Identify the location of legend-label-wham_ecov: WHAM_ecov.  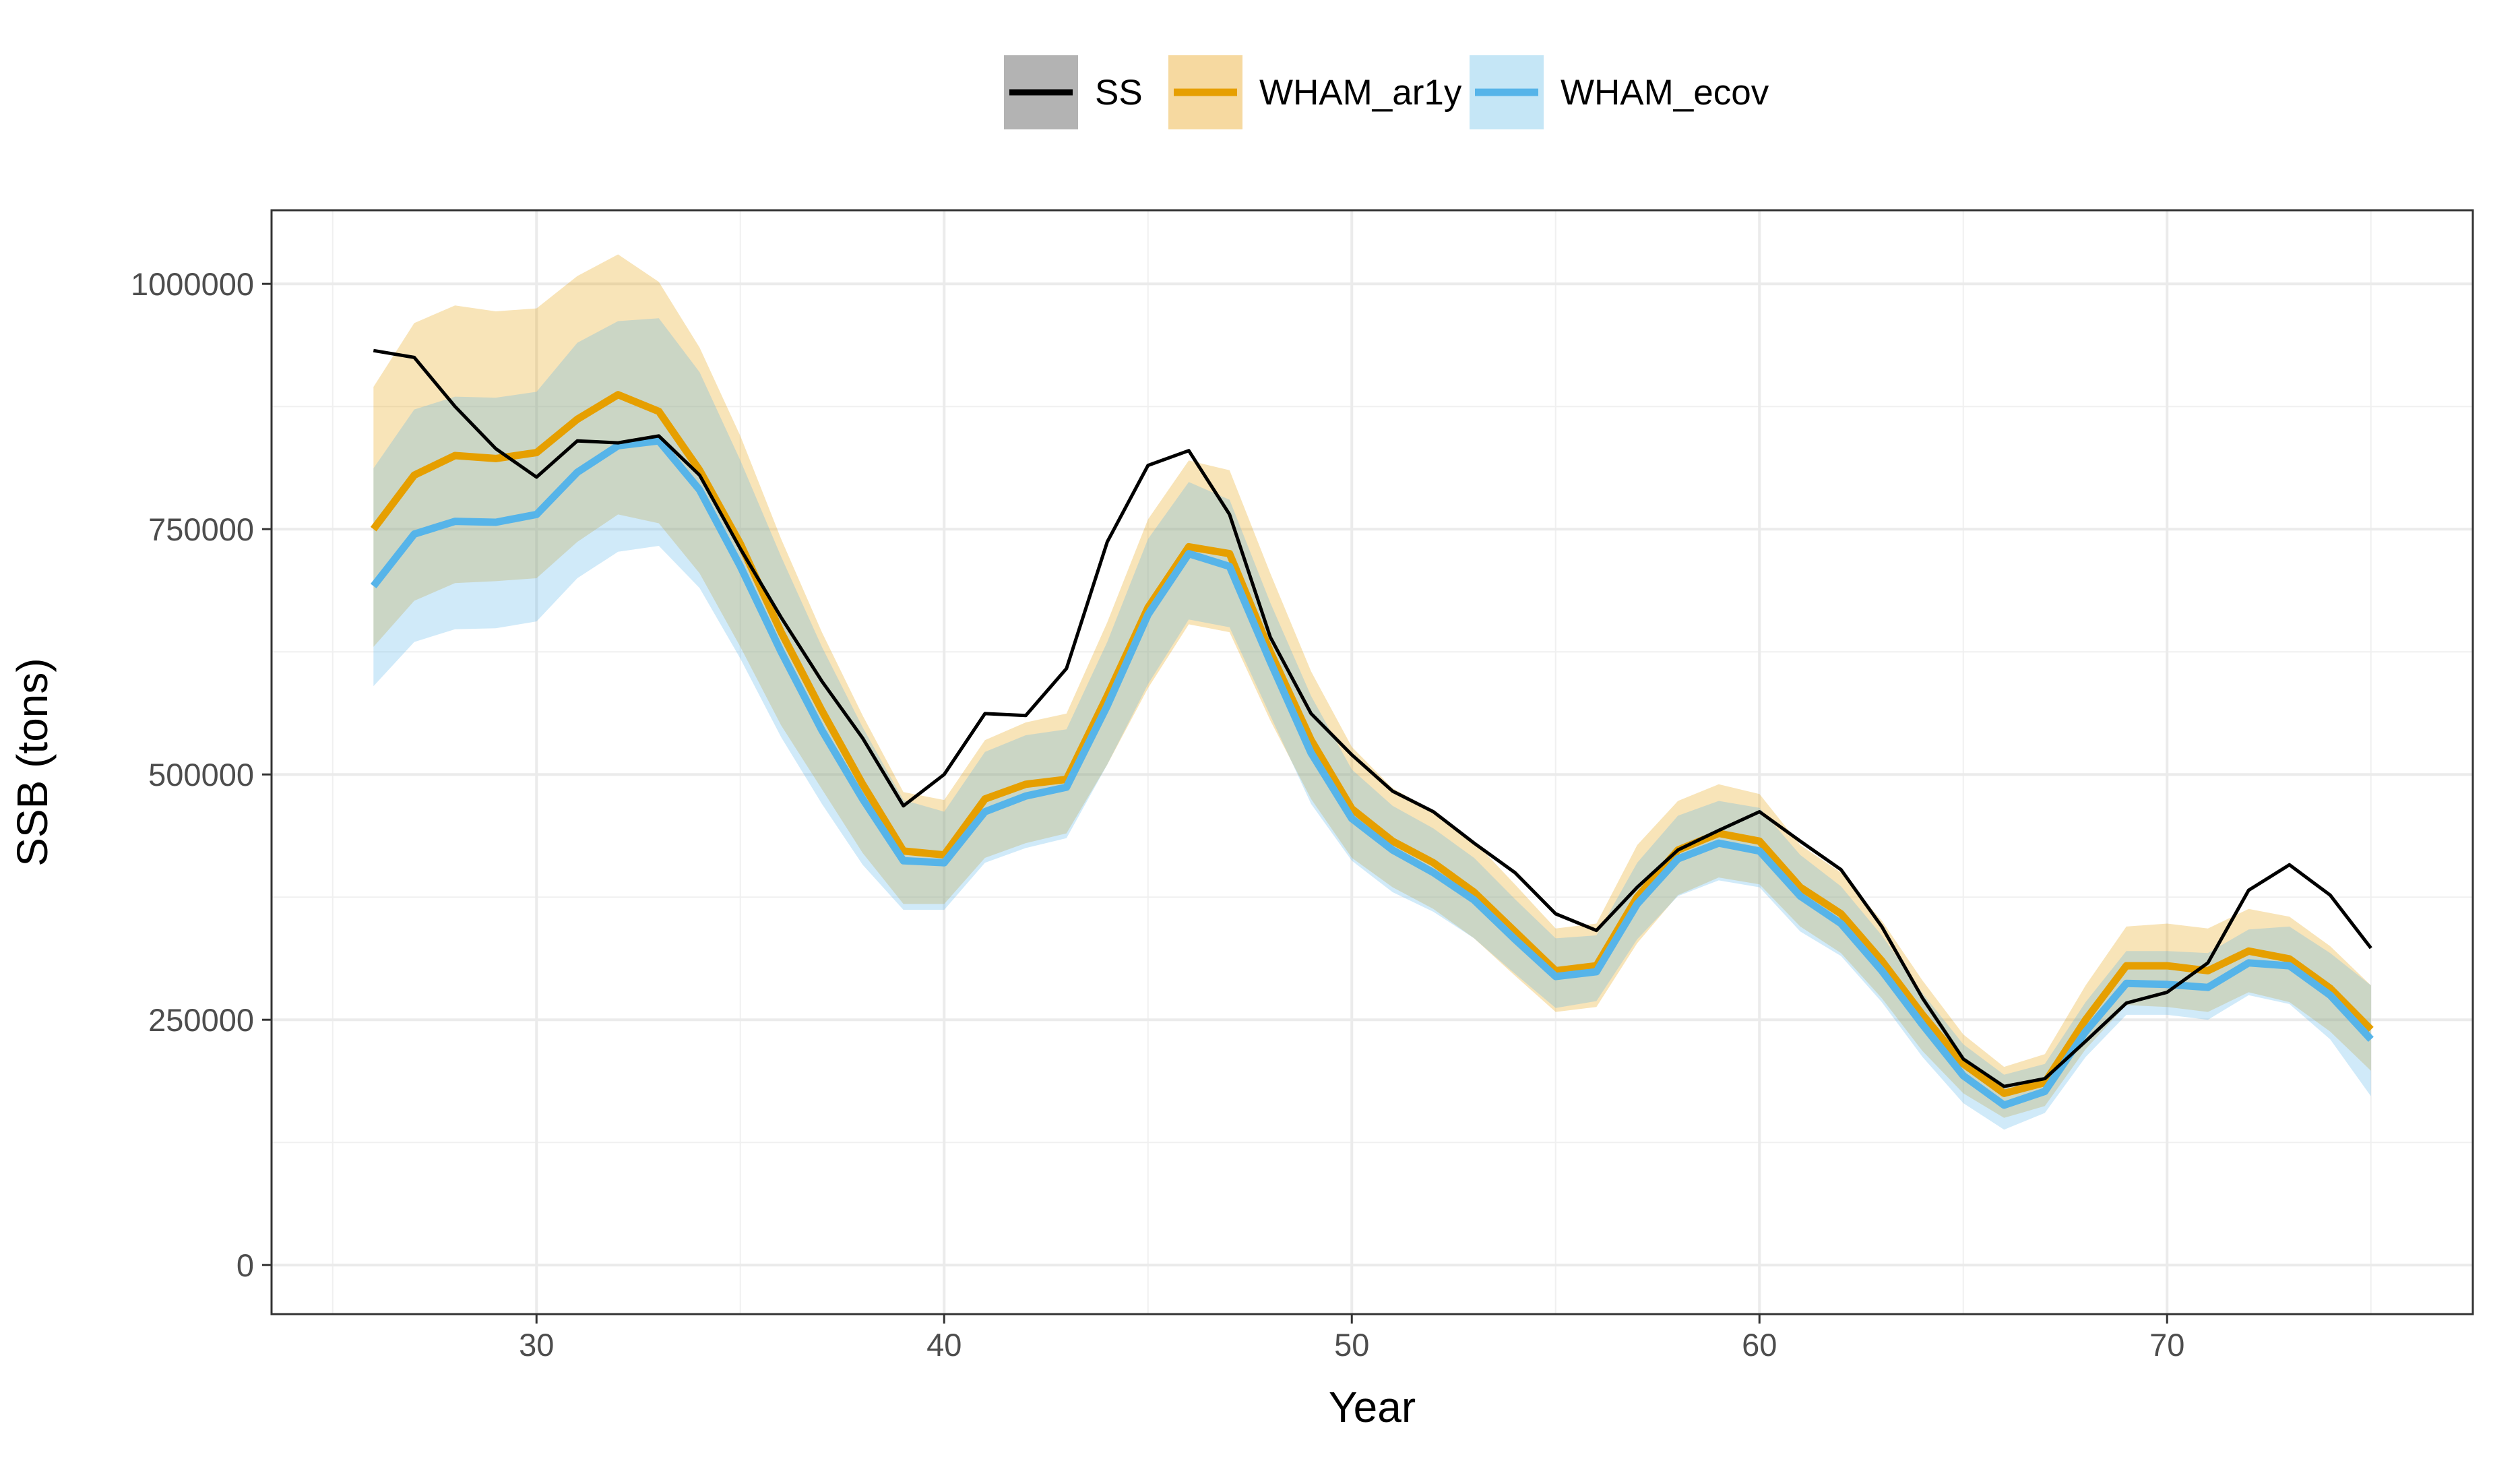
(1665, 93).